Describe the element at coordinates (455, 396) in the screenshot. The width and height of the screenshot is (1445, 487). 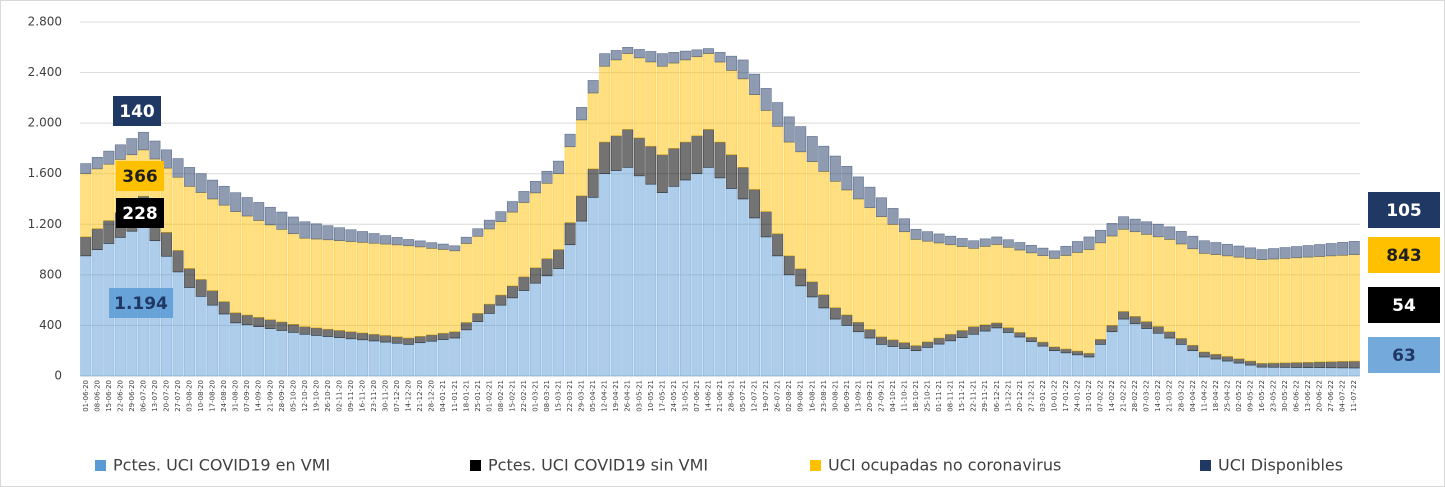
I see `x-tick-label: 11-01-21` at that location.